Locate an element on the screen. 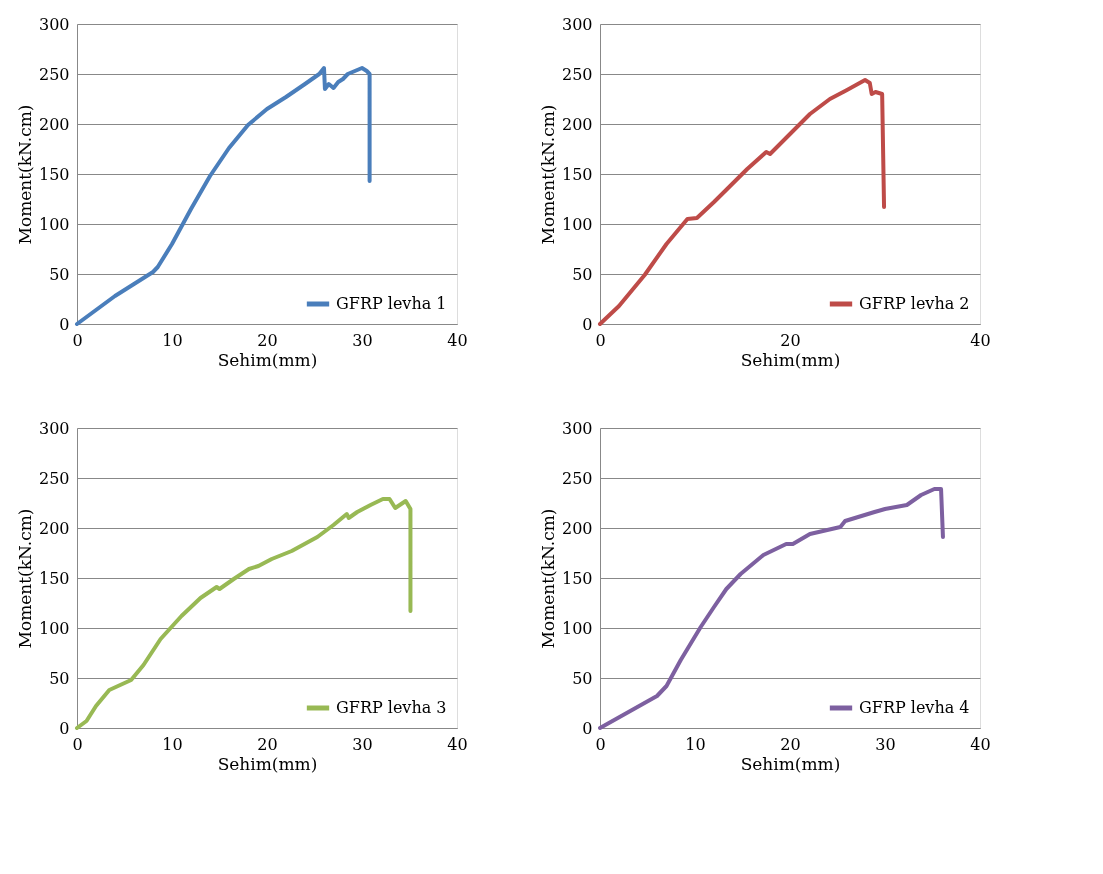  legend-label: GFRP levha 2 is located at coordinates (914, 303).